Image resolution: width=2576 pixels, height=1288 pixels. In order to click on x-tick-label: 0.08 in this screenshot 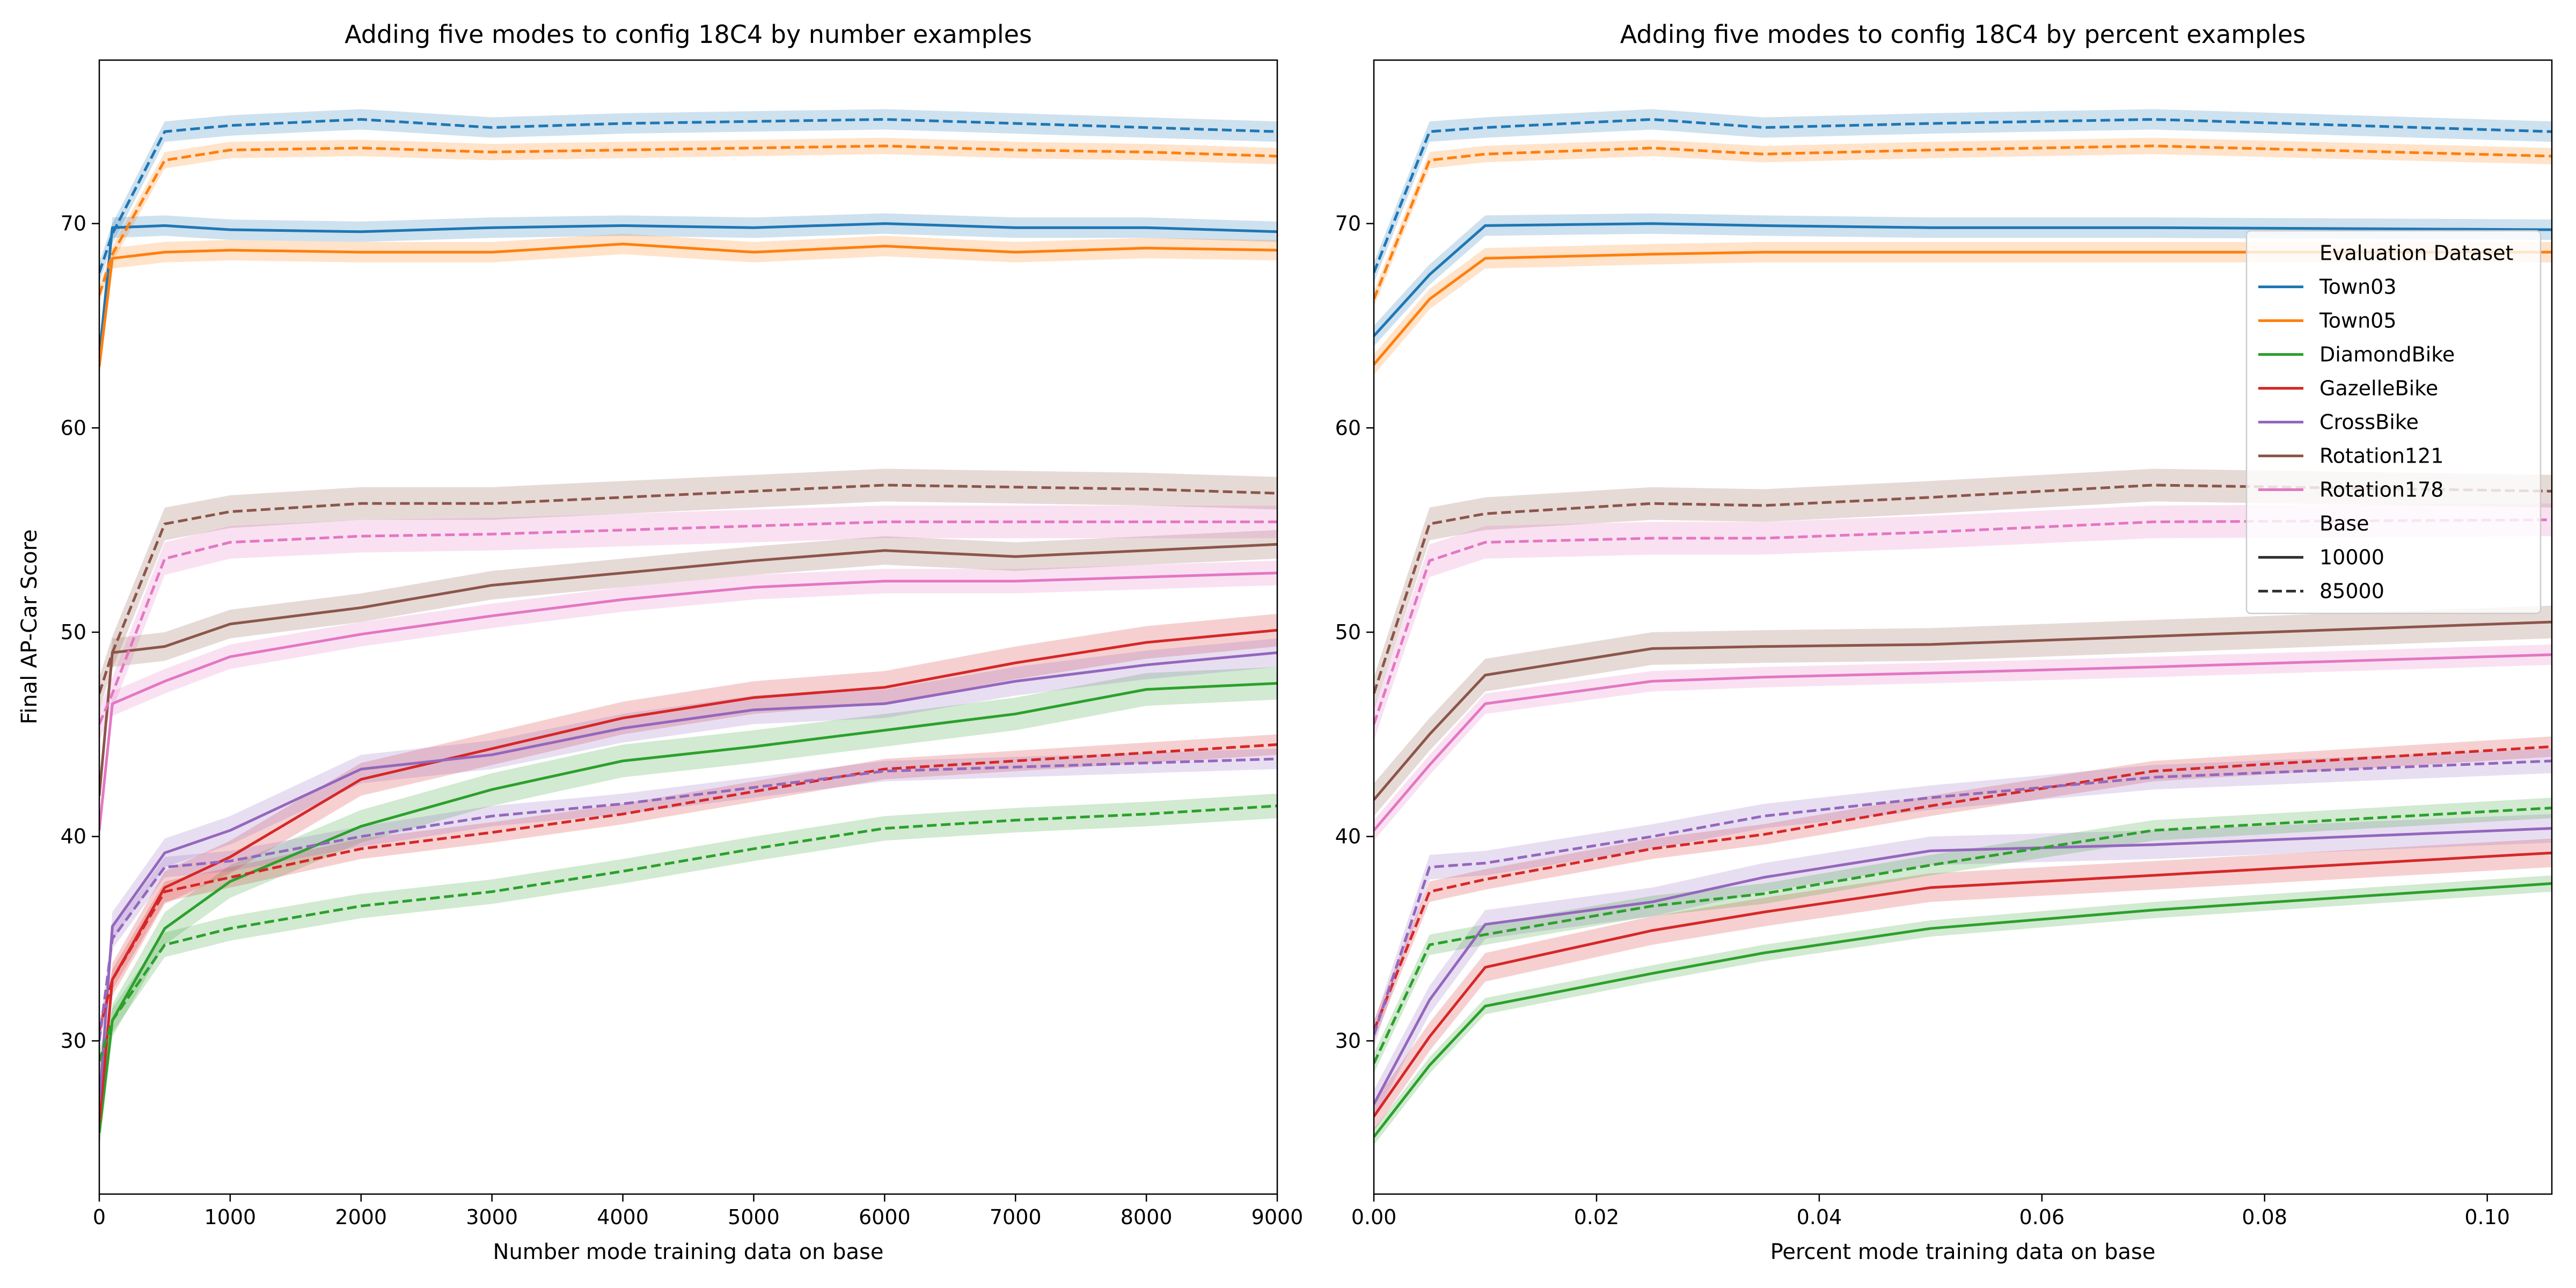, I will do `click(2264, 1217)`.